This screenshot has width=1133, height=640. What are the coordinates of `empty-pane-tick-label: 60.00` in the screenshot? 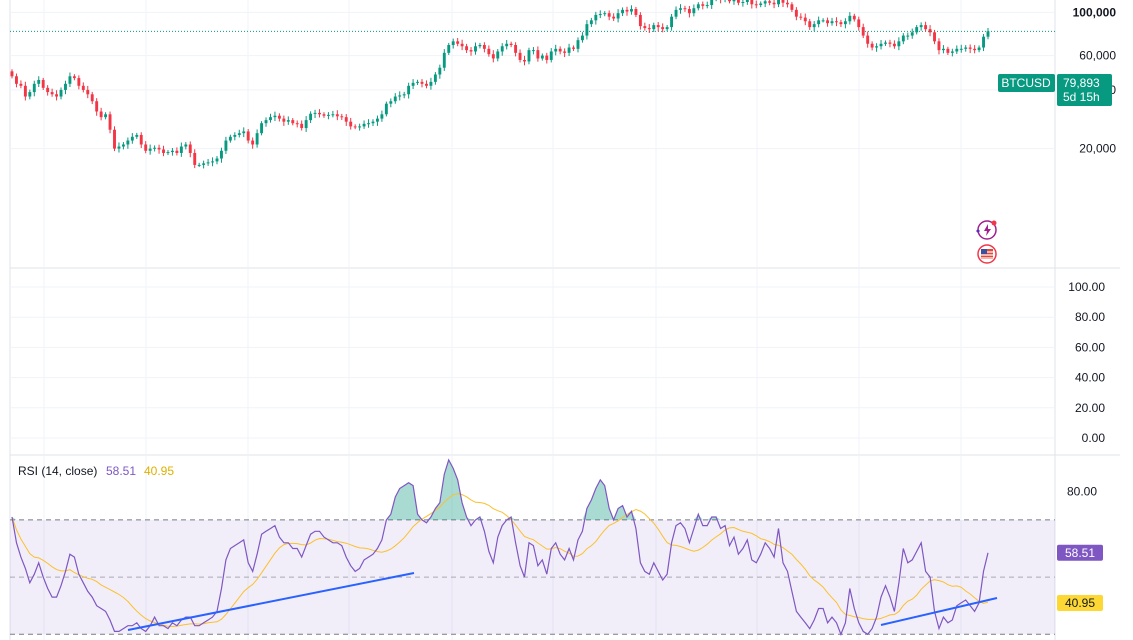 It's located at (1090, 347).